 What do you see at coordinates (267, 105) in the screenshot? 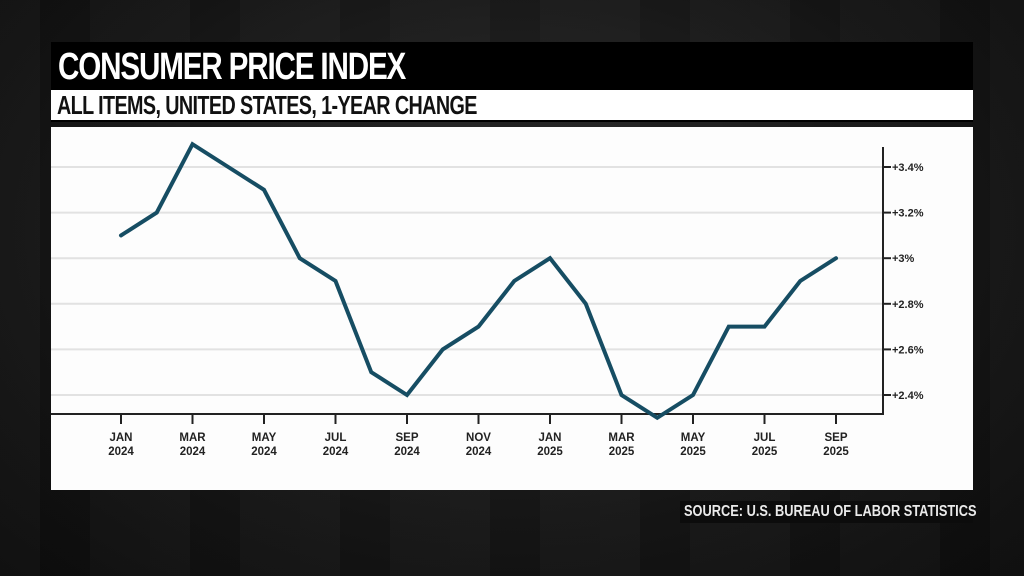
I see `chart-subtitle: ALL ITEMS, UNITED STATES, 1-YEAR CHANGE` at bounding box center [267, 105].